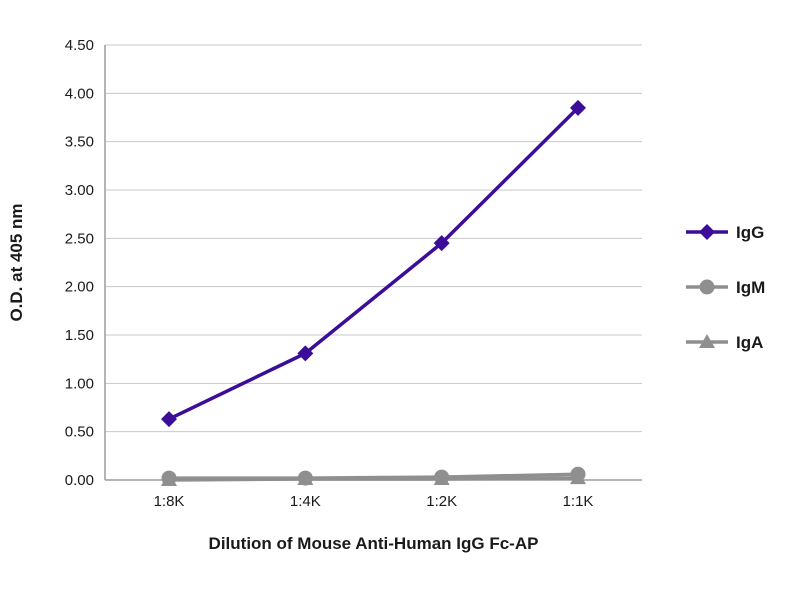 The height and width of the screenshot is (600, 800). I want to click on legend-item-IgM: IgM, so click(725, 287).